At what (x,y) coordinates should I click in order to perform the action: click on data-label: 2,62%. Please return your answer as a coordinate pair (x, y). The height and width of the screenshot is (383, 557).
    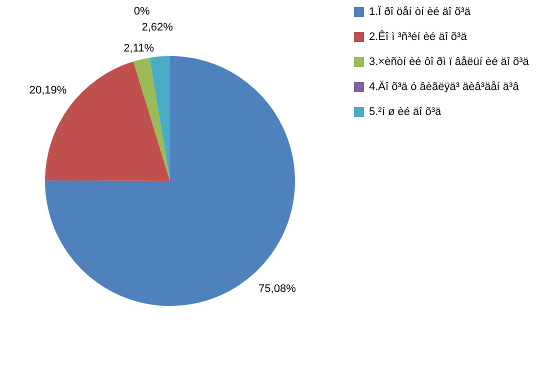
    Looking at the image, I should click on (158, 28).